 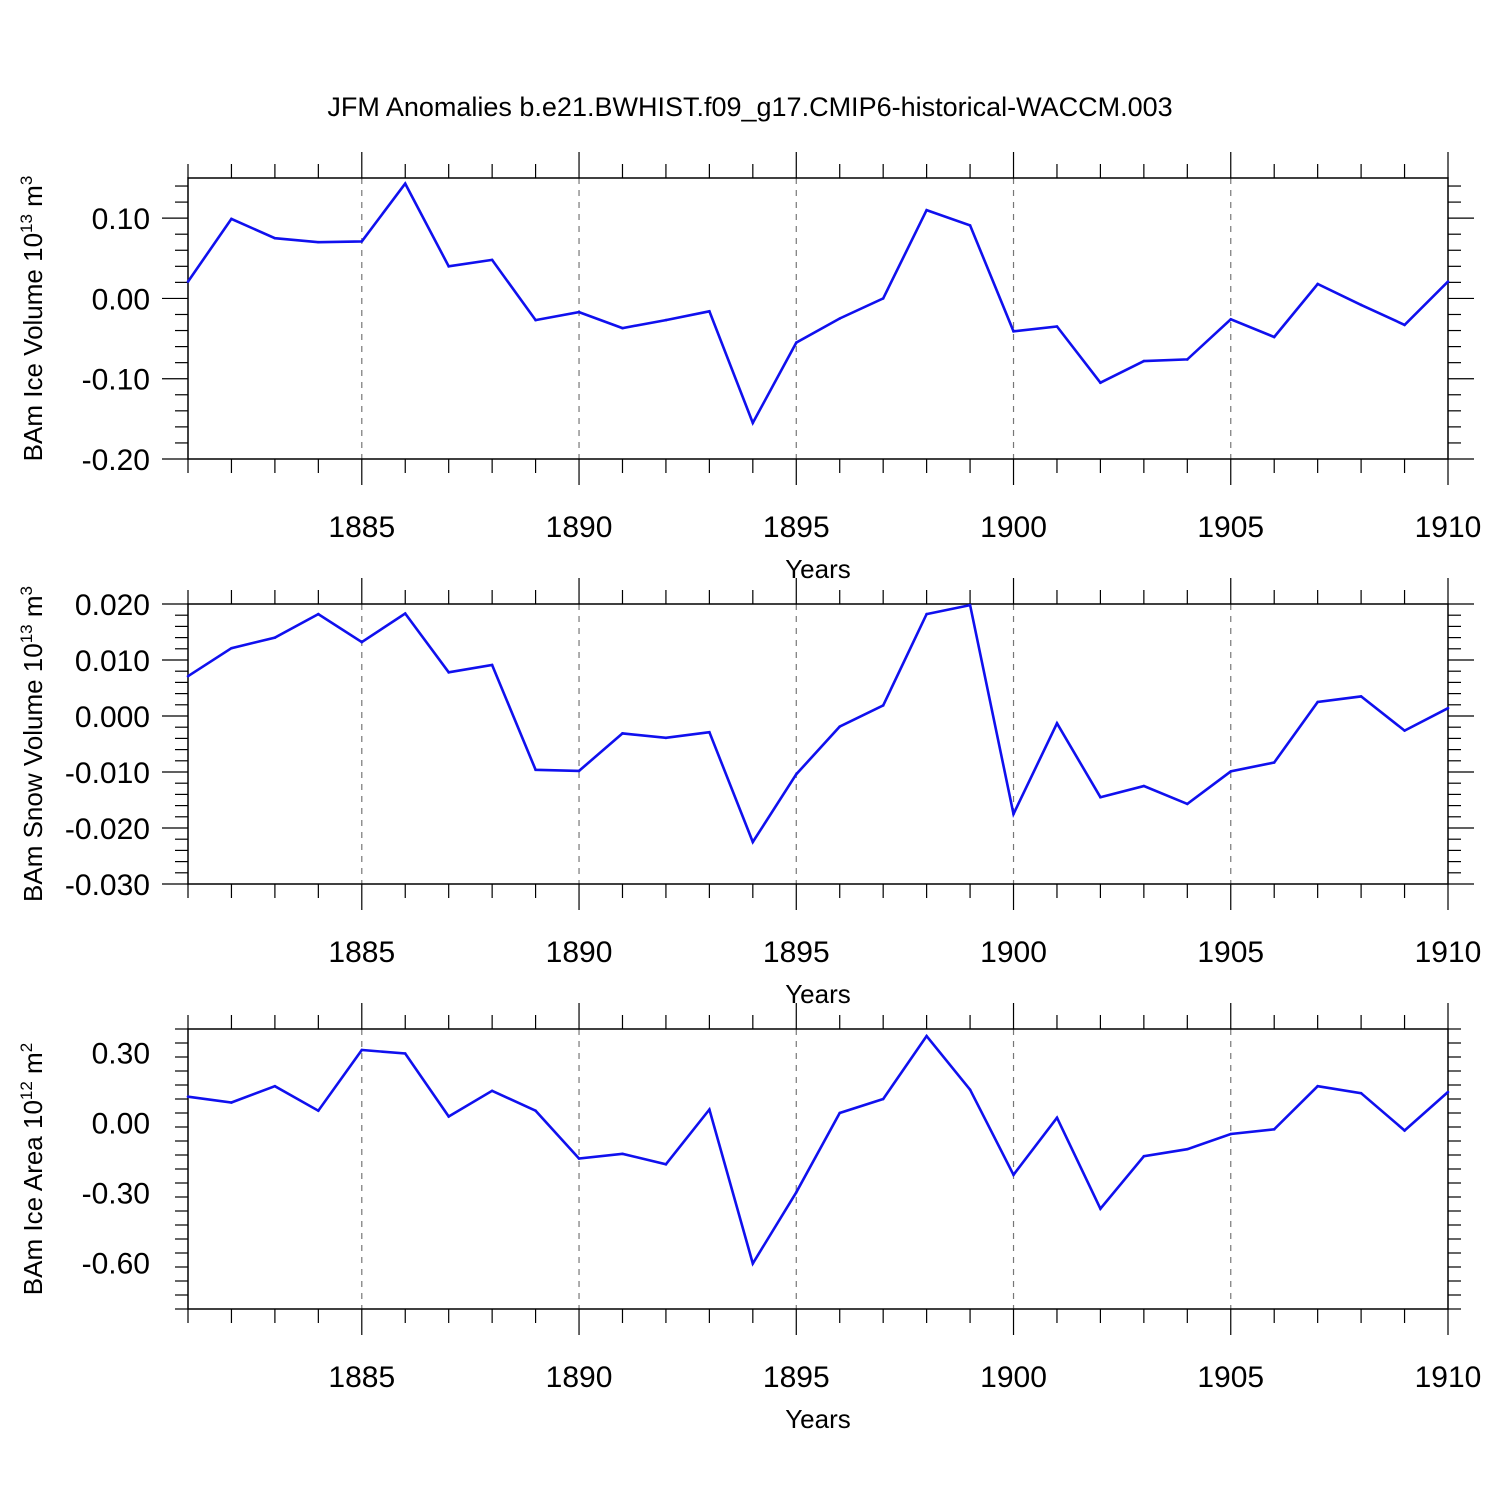 I want to click on y-tick-label: 0.010, so click(x=112, y=661).